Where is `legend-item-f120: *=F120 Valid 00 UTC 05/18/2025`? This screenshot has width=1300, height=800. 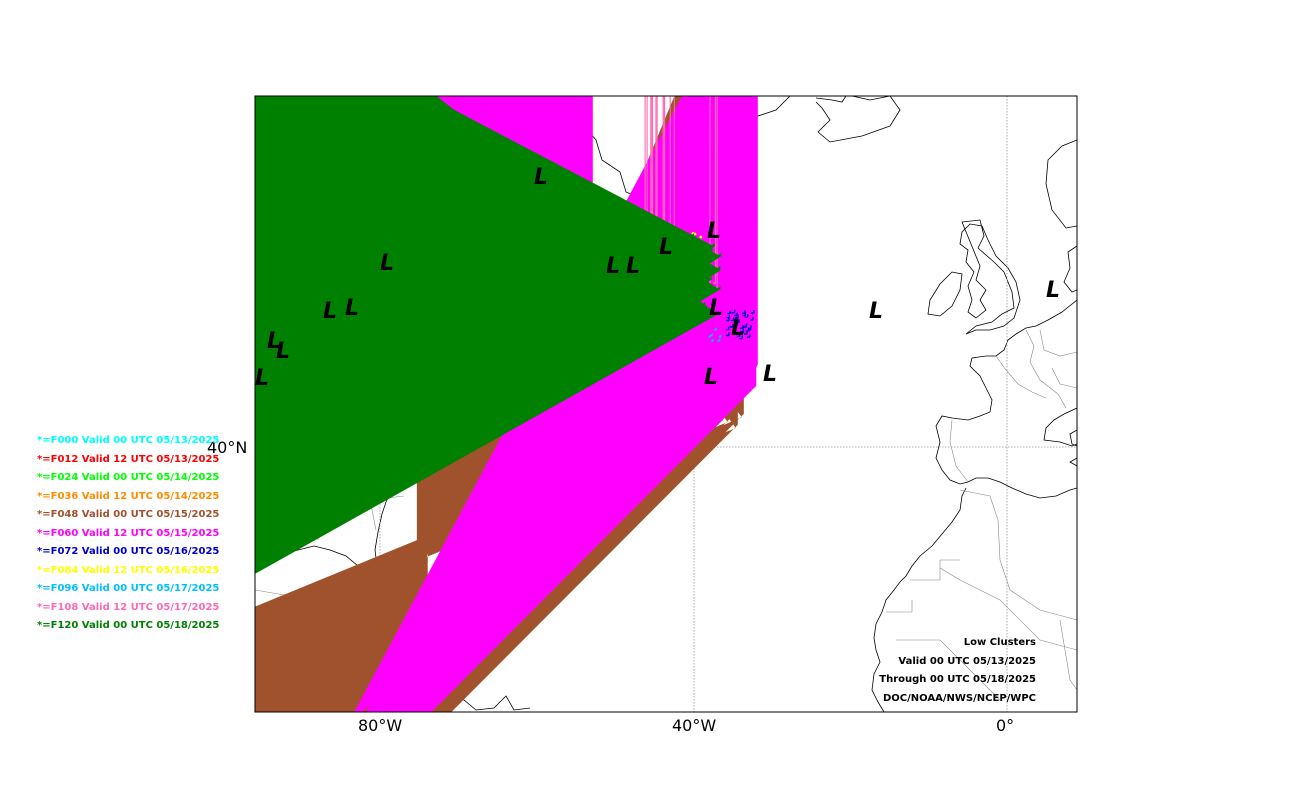
legend-item-f120: *=F120 Valid 00 UTC 05/18/2025 is located at coordinates (128, 625).